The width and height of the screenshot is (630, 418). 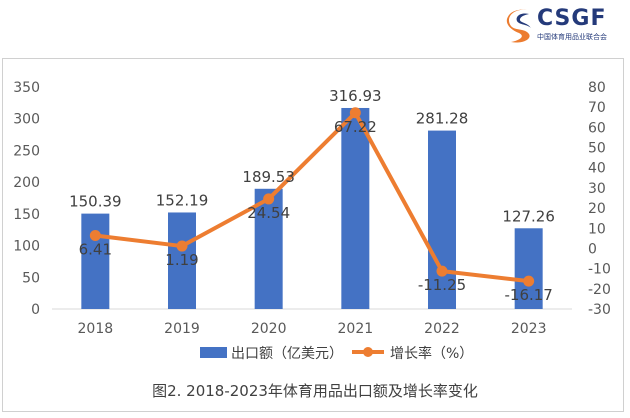 I want to click on x-axis-tick-label: 2023, so click(x=529, y=329).